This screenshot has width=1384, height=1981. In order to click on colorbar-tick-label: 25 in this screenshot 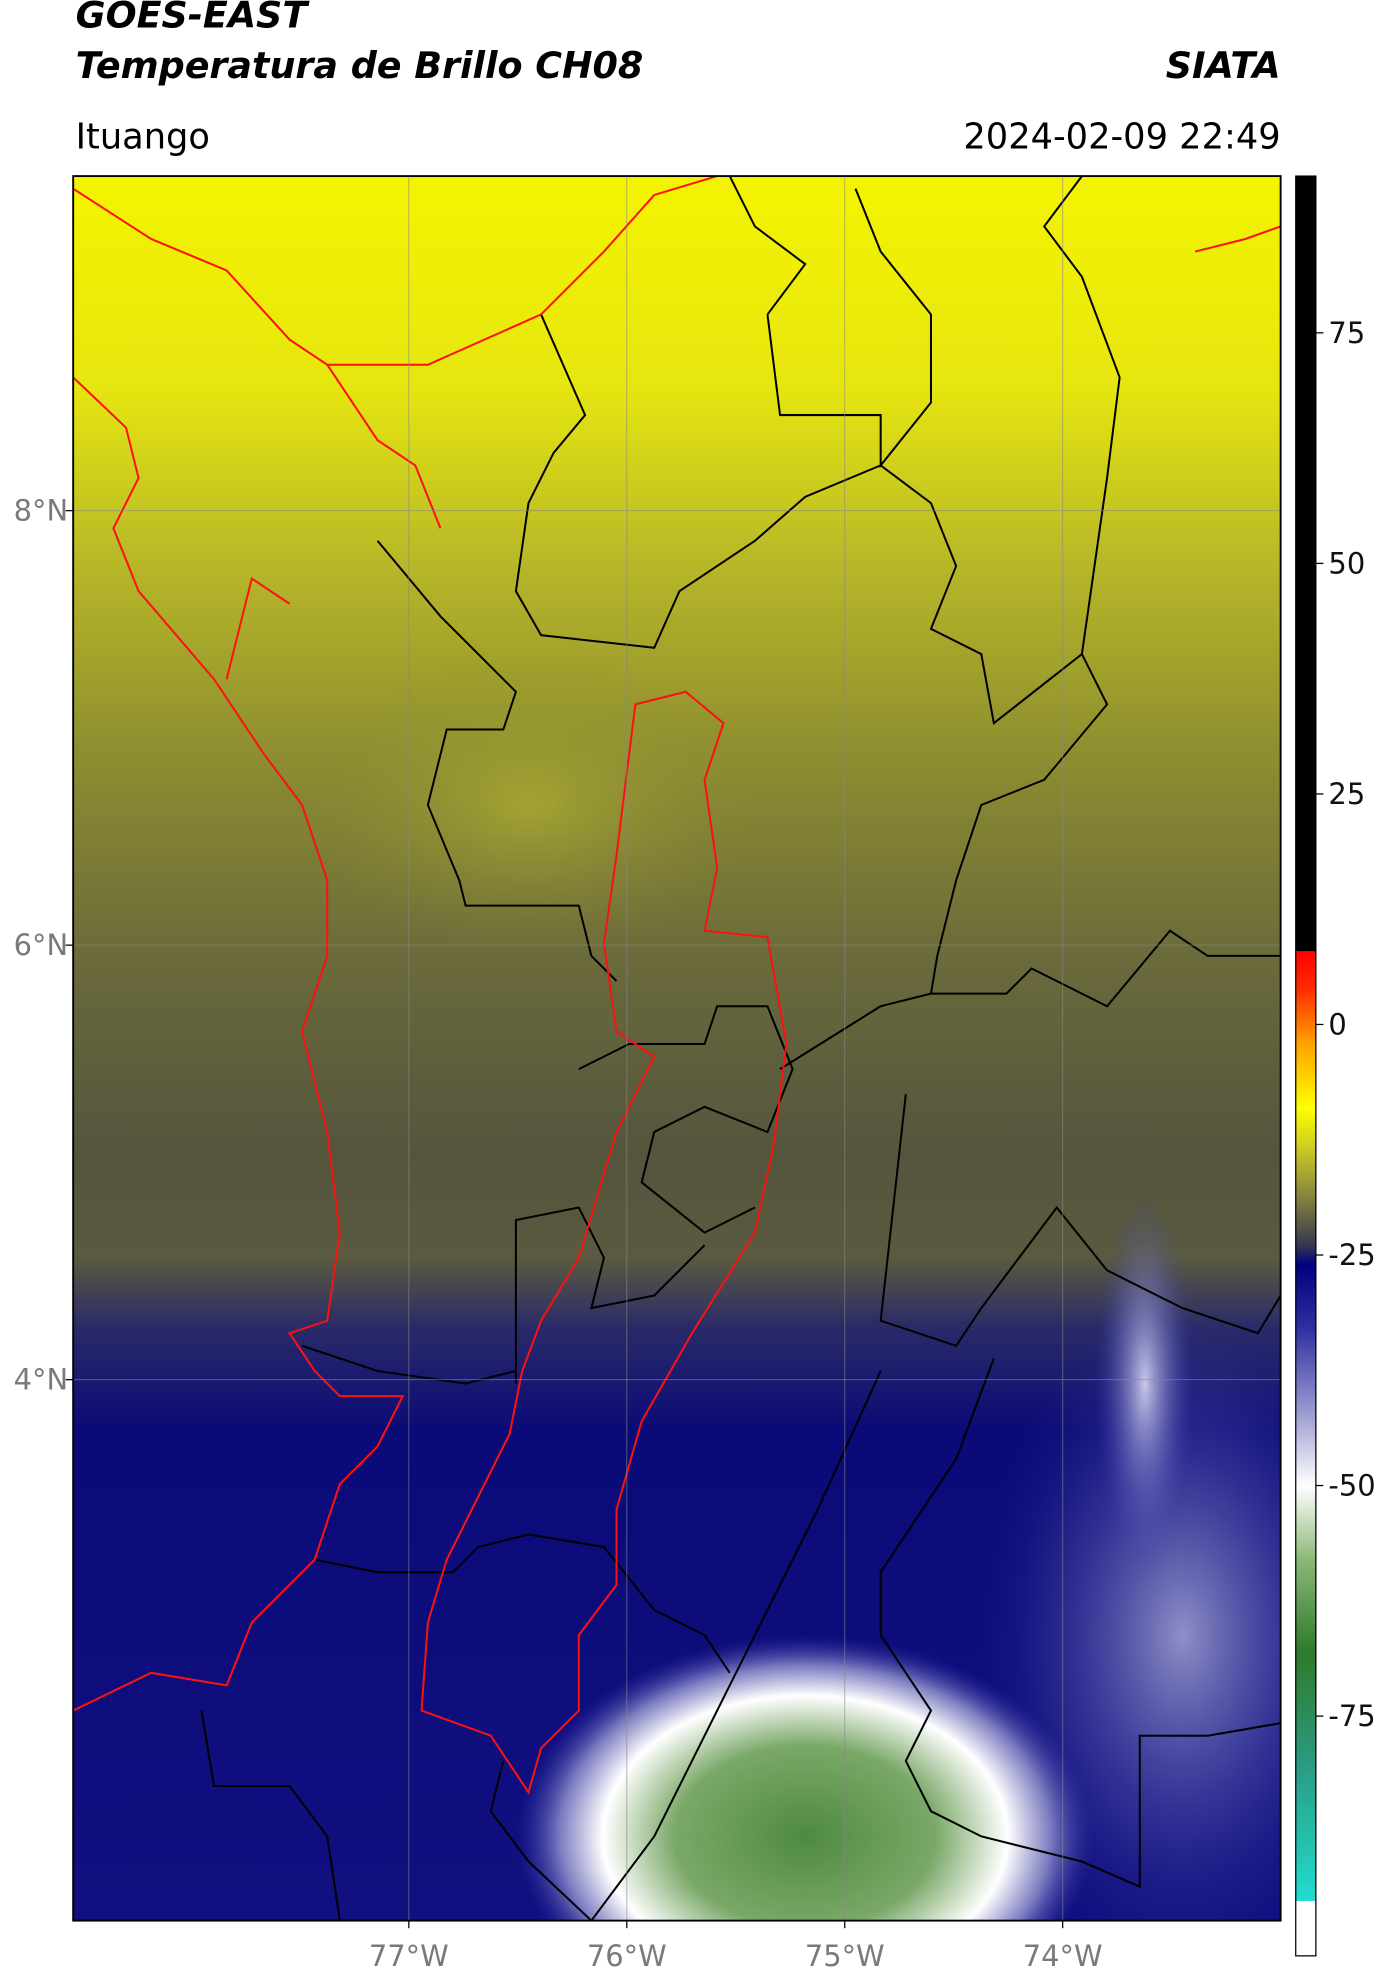, I will do `click(1346, 794)`.